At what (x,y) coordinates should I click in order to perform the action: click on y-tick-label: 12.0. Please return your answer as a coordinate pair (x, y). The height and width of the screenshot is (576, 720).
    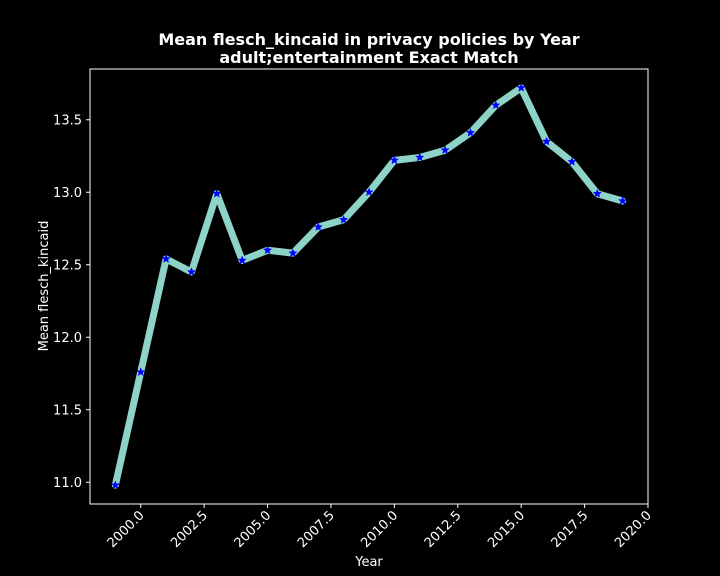
    Looking at the image, I should click on (67, 338).